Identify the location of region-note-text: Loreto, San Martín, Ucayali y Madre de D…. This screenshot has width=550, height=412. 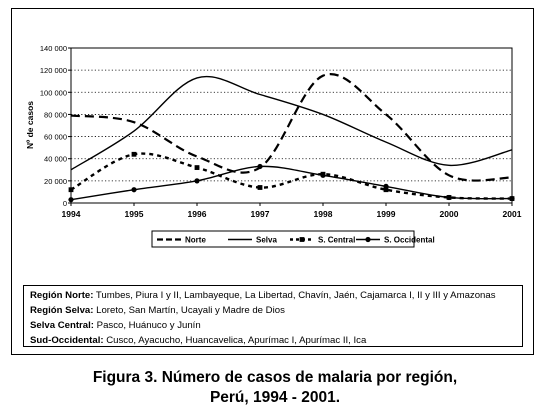
(189, 310).